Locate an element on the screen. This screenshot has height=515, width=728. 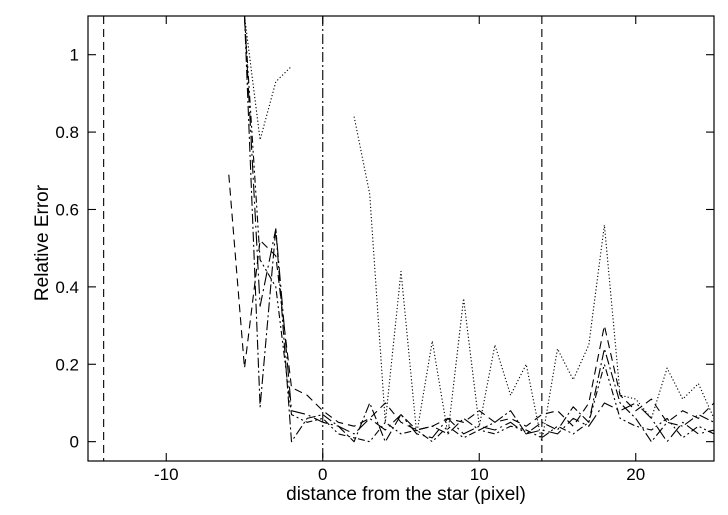
x-tick-label: 20 is located at coordinates (635, 474).